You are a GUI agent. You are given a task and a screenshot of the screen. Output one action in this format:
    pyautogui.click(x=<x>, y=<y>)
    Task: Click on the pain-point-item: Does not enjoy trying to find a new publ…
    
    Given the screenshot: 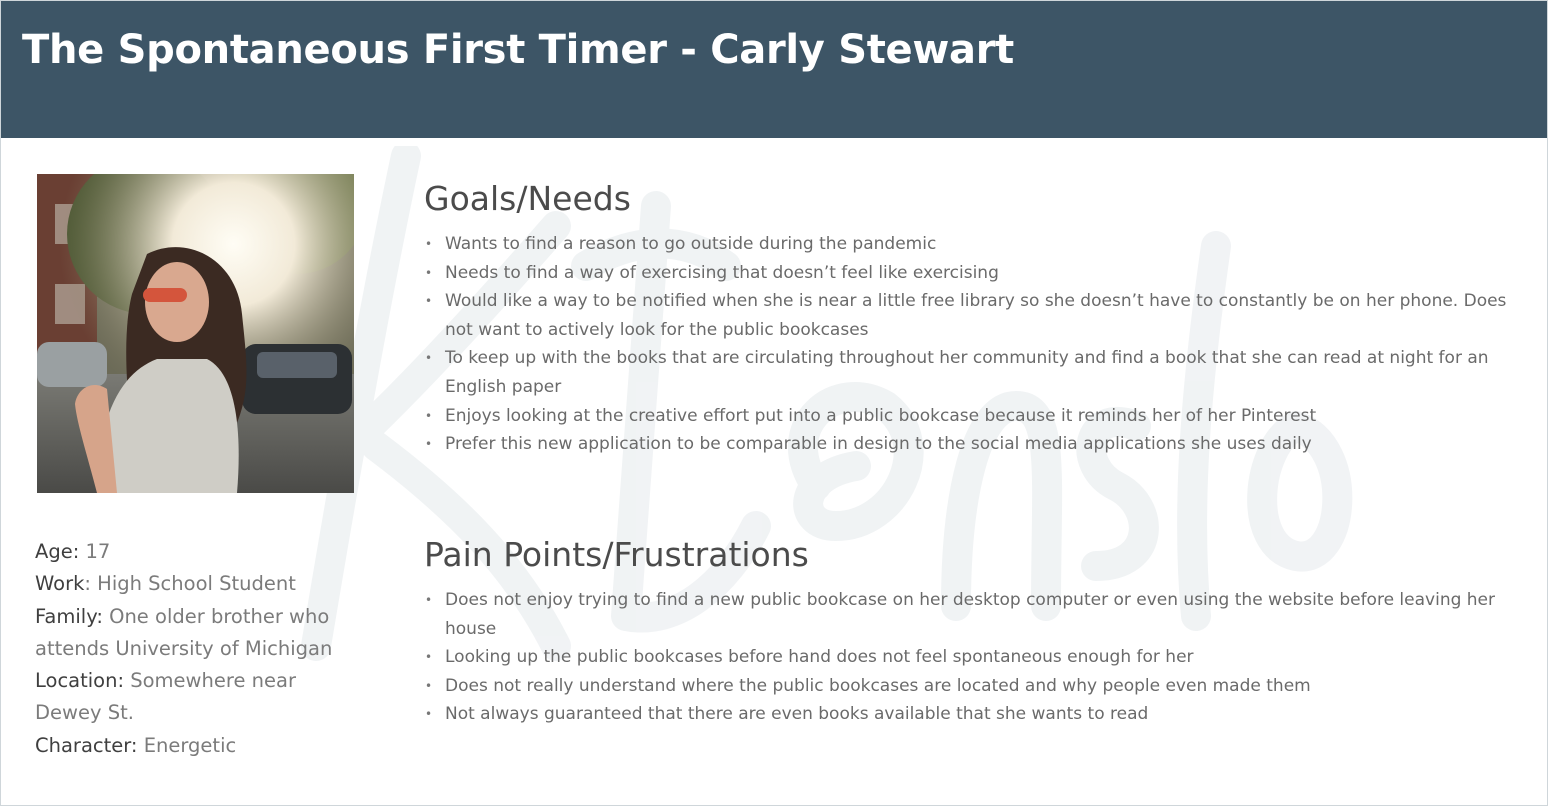 What is the action you would take?
    pyautogui.click(x=974, y=614)
    